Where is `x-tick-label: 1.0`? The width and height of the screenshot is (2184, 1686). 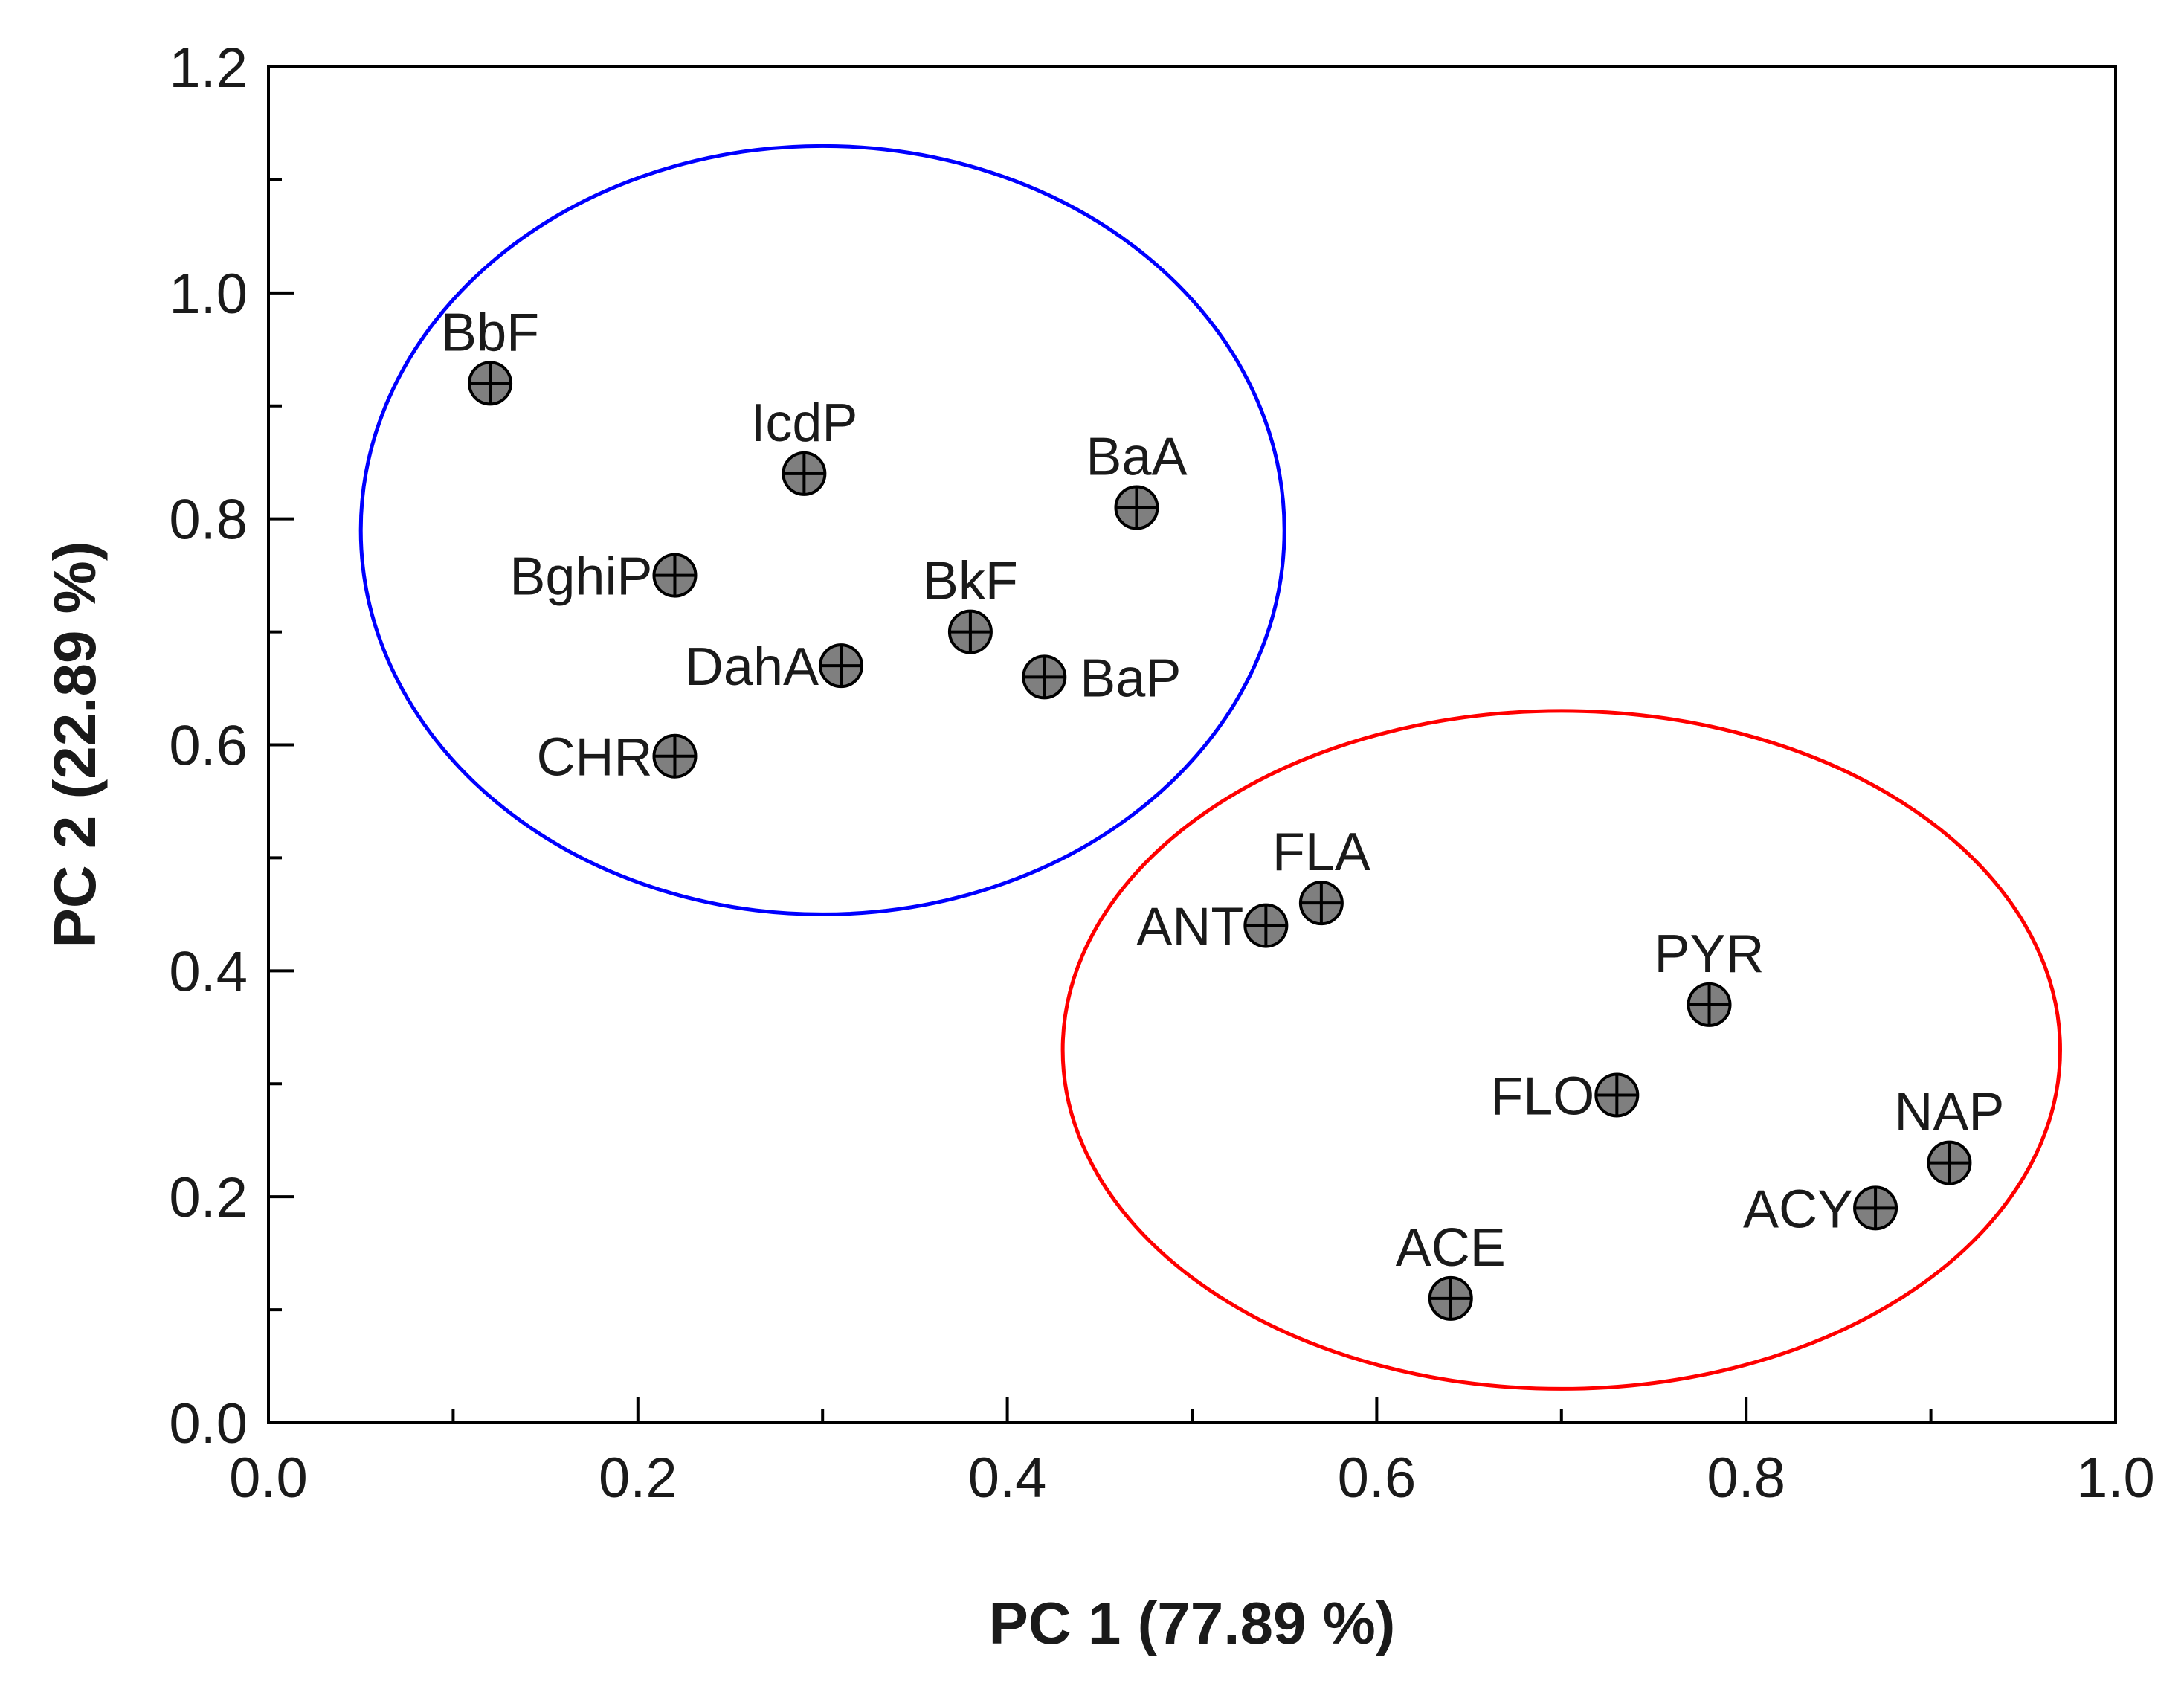
x-tick-label: 1.0 is located at coordinates (2115, 1478).